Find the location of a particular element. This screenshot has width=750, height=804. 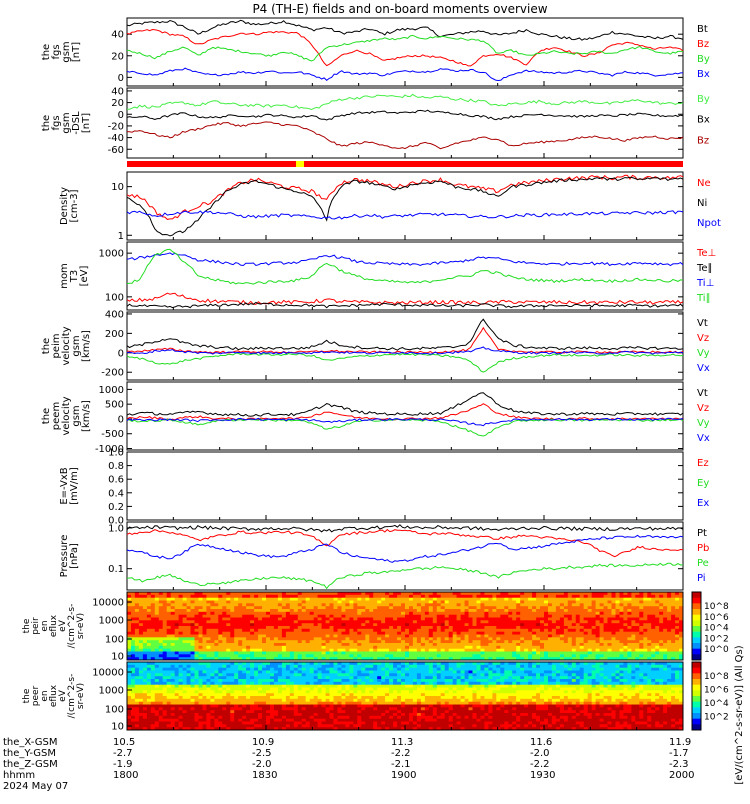

series-line-Ti⊥ is located at coordinates (405, 259).